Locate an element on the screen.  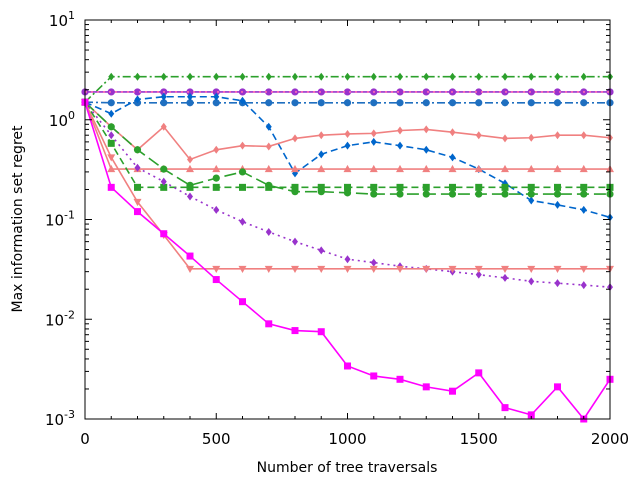
y-tick-label-0: 10⁻³ is located at coordinates (60, 418).